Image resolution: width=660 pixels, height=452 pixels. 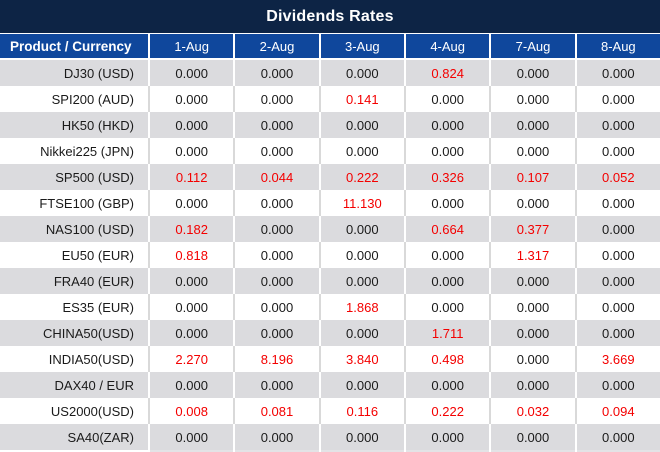 I want to click on product-cell: SP500 (USD), so click(x=94, y=177).